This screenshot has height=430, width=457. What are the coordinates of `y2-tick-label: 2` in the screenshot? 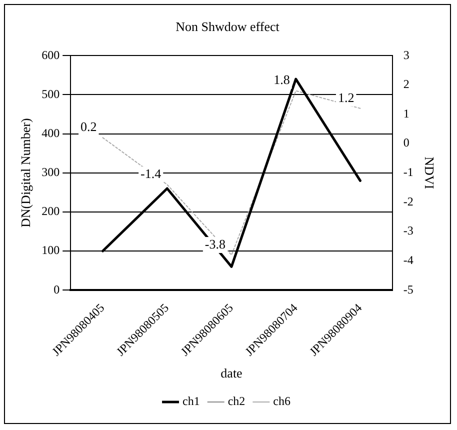 It's located at (406, 84).